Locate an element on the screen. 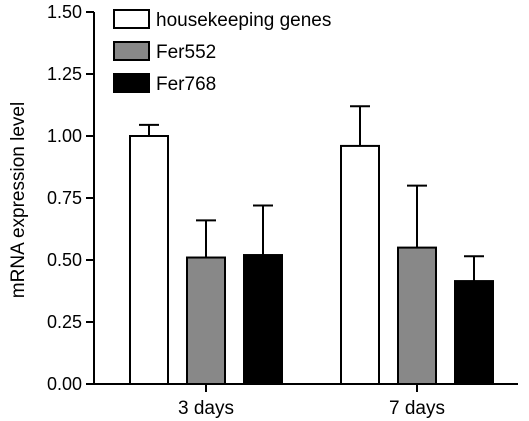  bar-fer552-3-days is located at coordinates (206, 320).